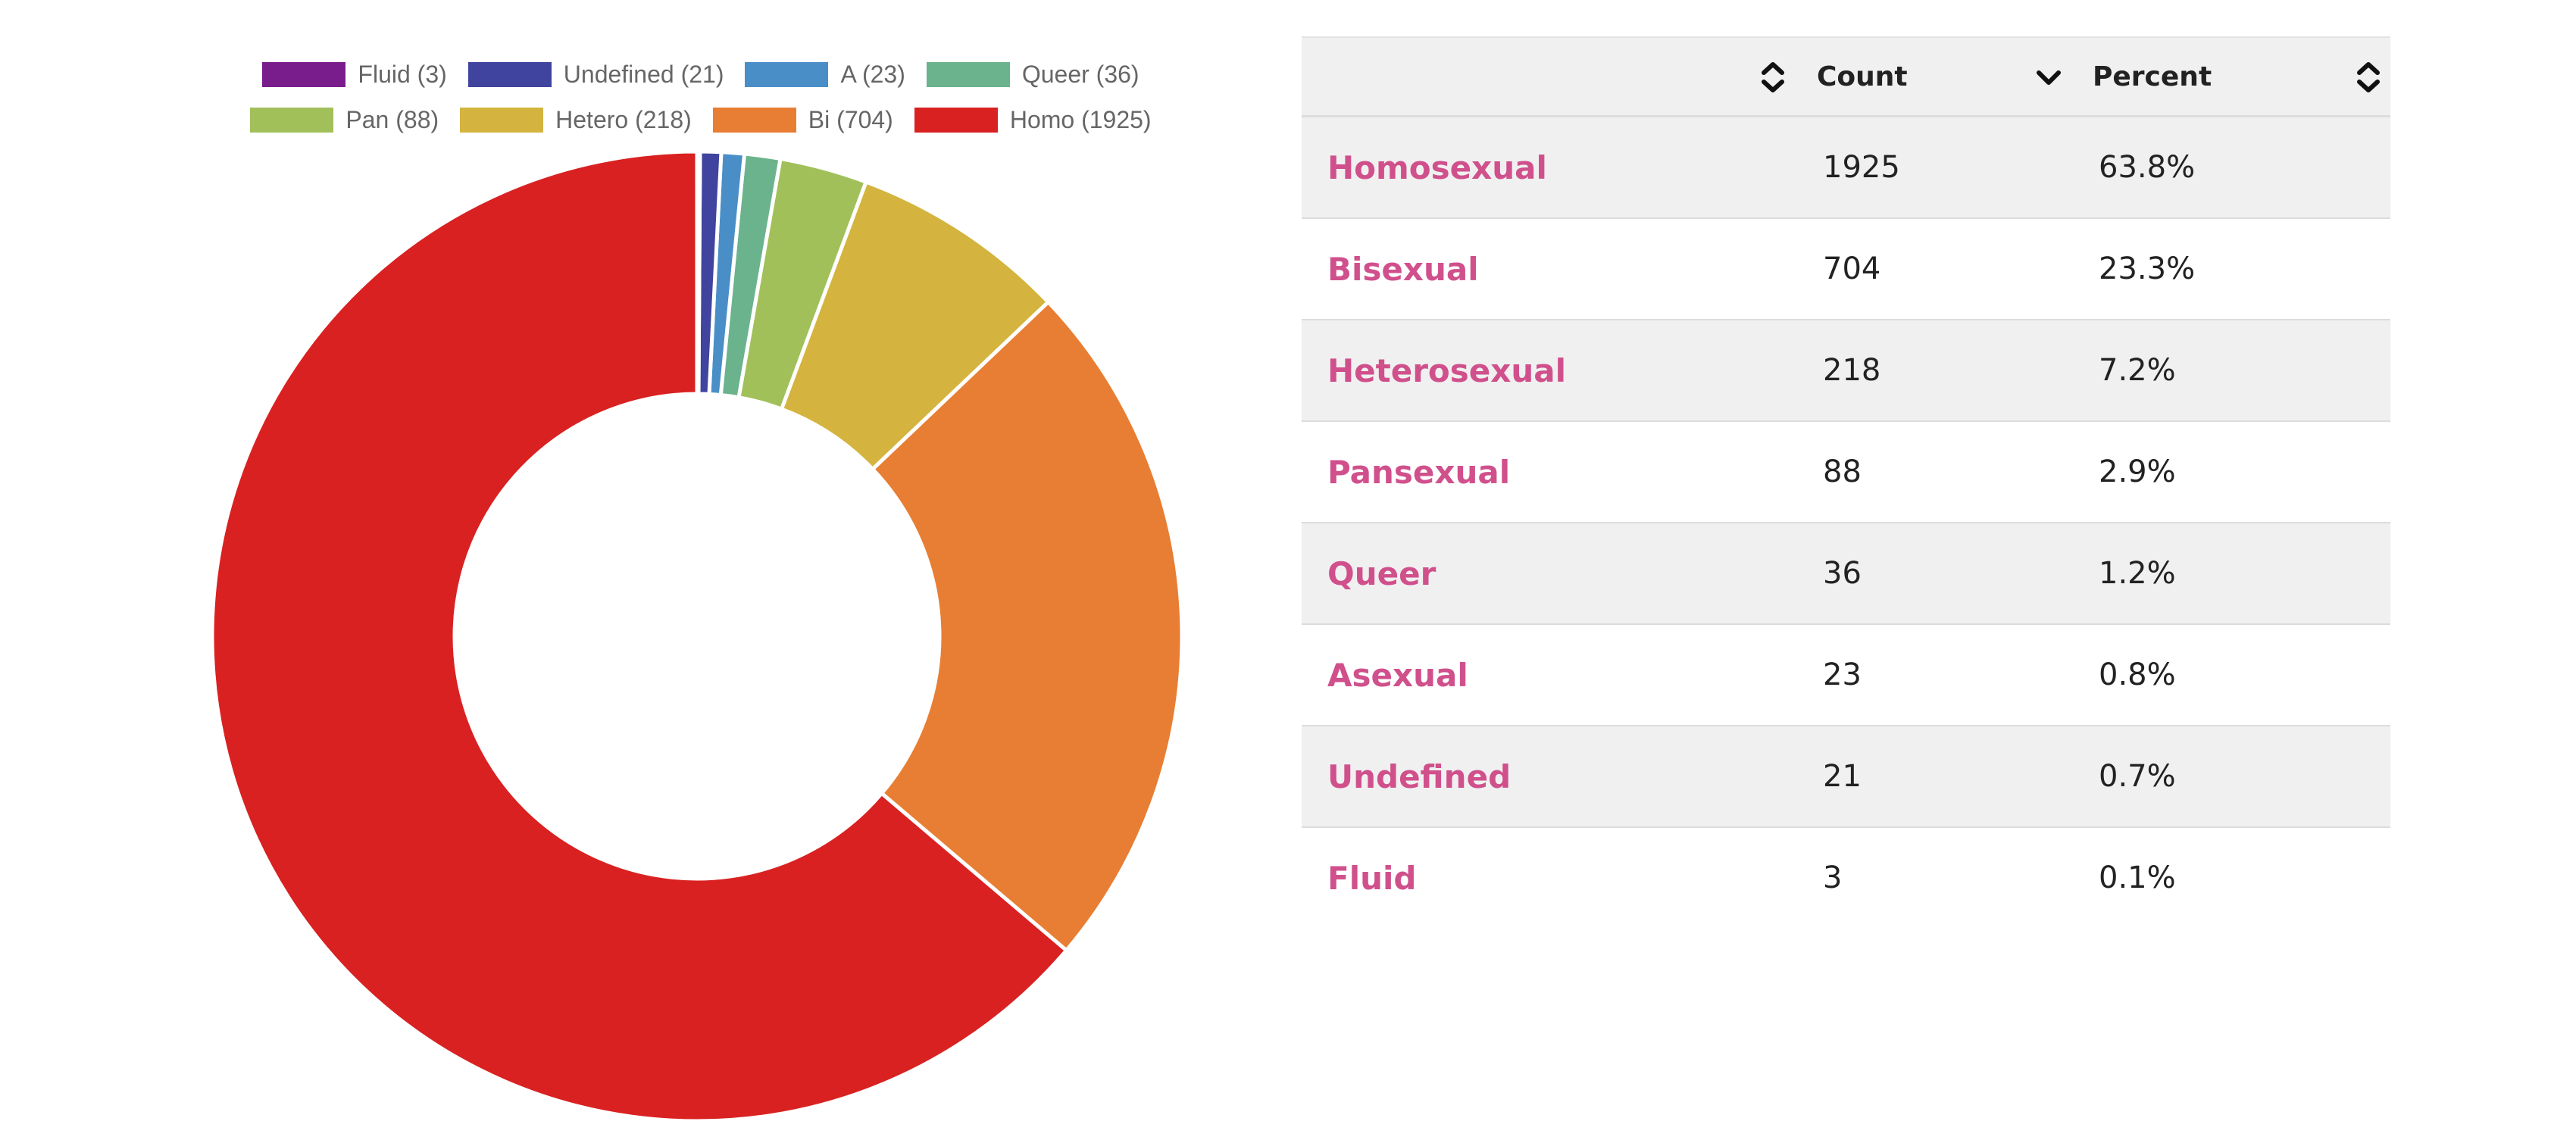 Image resolution: width=2576 pixels, height=1140 pixels. I want to click on row-label-link: Bisexual, so click(1403, 269).